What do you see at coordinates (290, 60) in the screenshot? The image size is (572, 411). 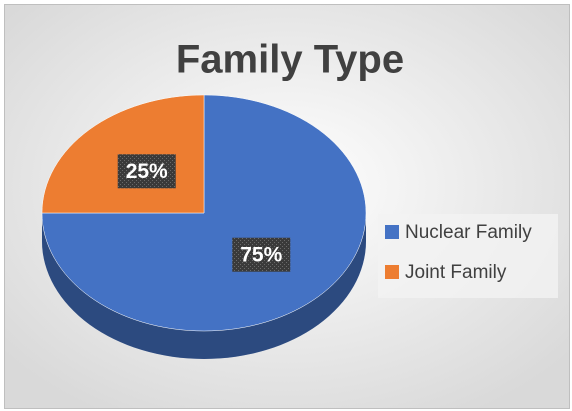 I see `chart-title: Family Type` at bounding box center [290, 60].